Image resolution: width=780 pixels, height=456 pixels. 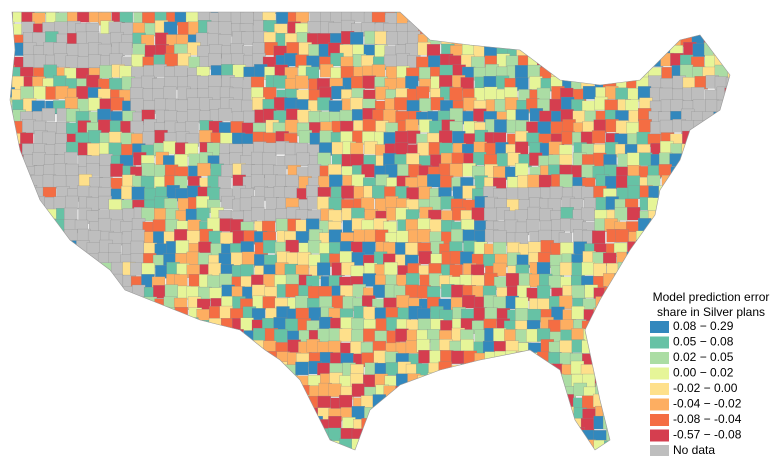 I want to click on legend-swatch, so click(x=659, y=435).